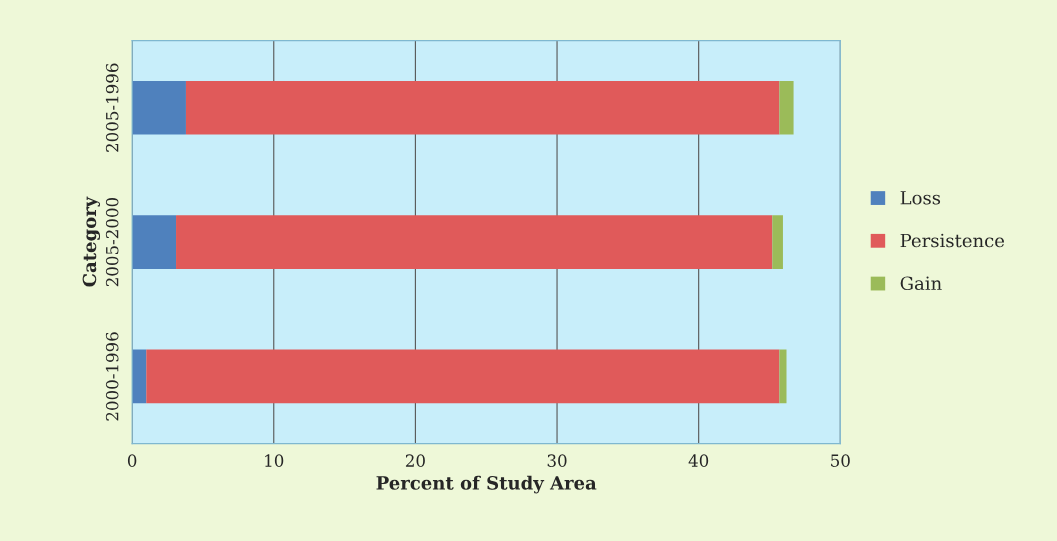  I want to click on x-tick-label: 40, so click(698, 460).